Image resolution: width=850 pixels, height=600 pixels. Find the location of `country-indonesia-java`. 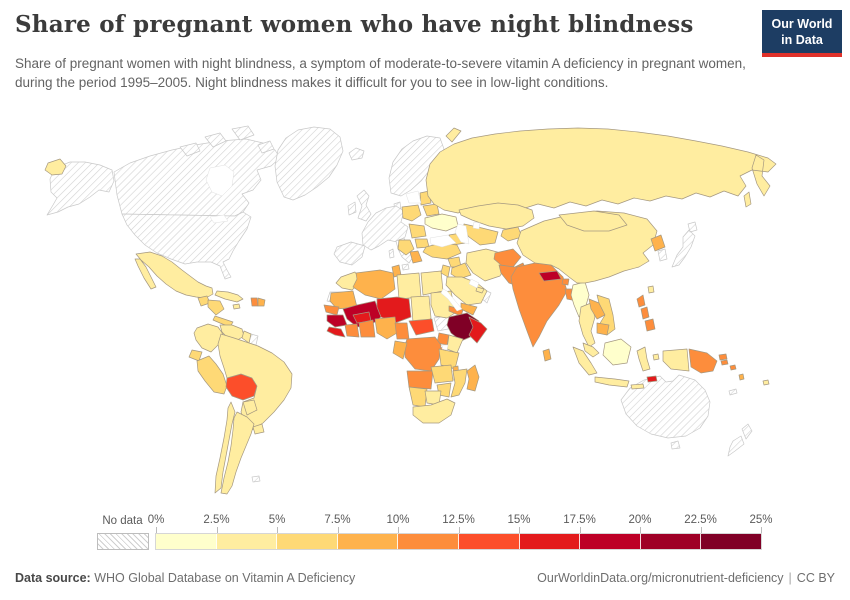

country-indonesia-java is located at coordinates (612, 382).